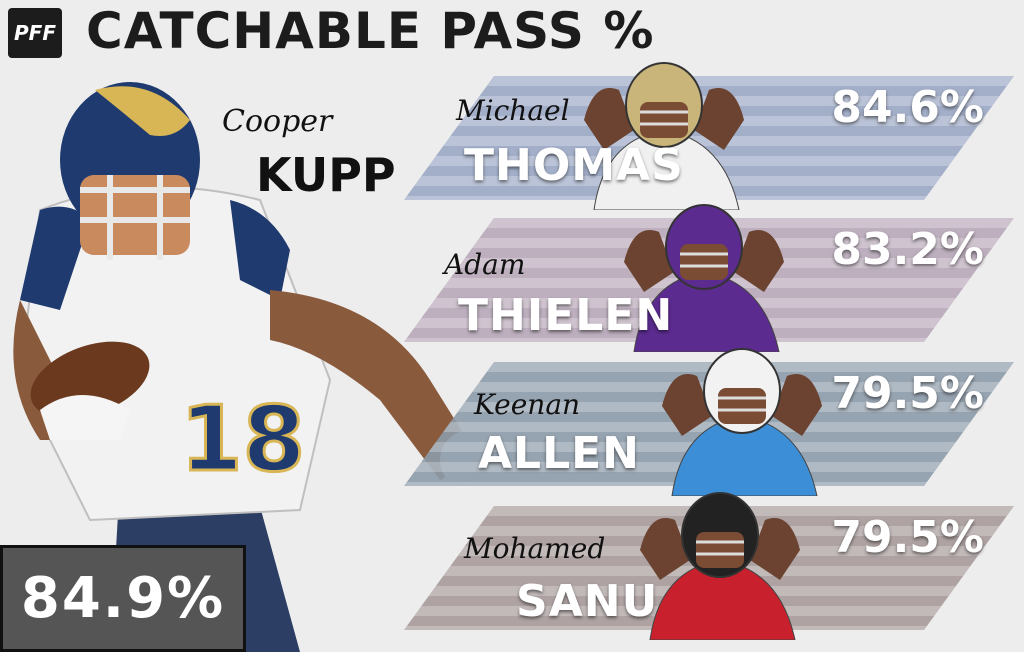 Image resolution: width=1024 pixels, height=652 pixels. I want to click on player-row: Adam THIELEN 83.2%, so click(709, 278).